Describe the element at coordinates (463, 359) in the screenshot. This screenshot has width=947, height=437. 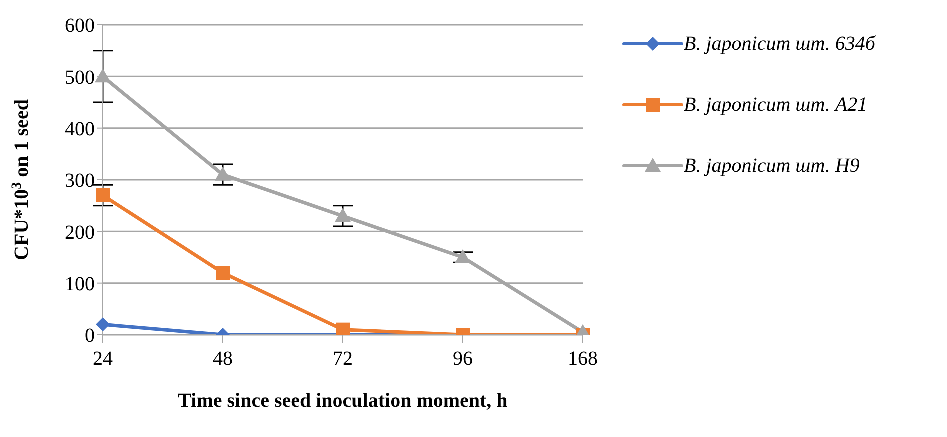
I see `x-tick-label: 96` at that location.